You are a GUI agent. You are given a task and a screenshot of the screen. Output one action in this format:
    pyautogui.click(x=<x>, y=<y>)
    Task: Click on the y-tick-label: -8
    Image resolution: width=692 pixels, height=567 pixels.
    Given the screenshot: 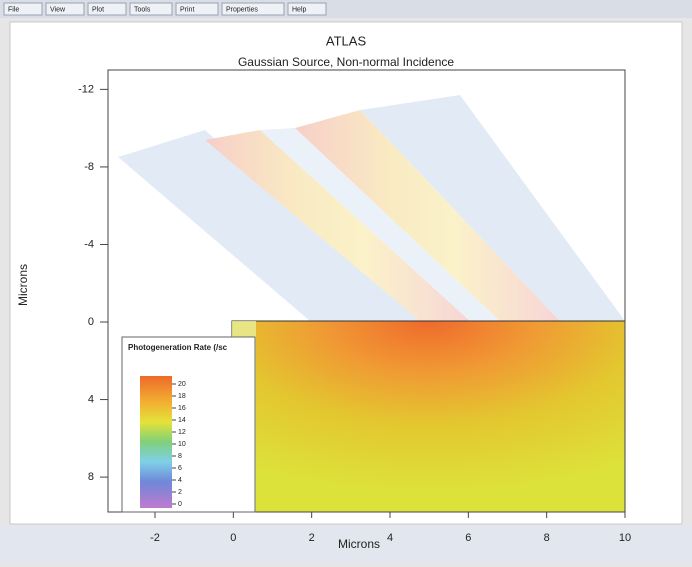 What is the action you would take?
    pyautogui.click(x=89, y=167)
    